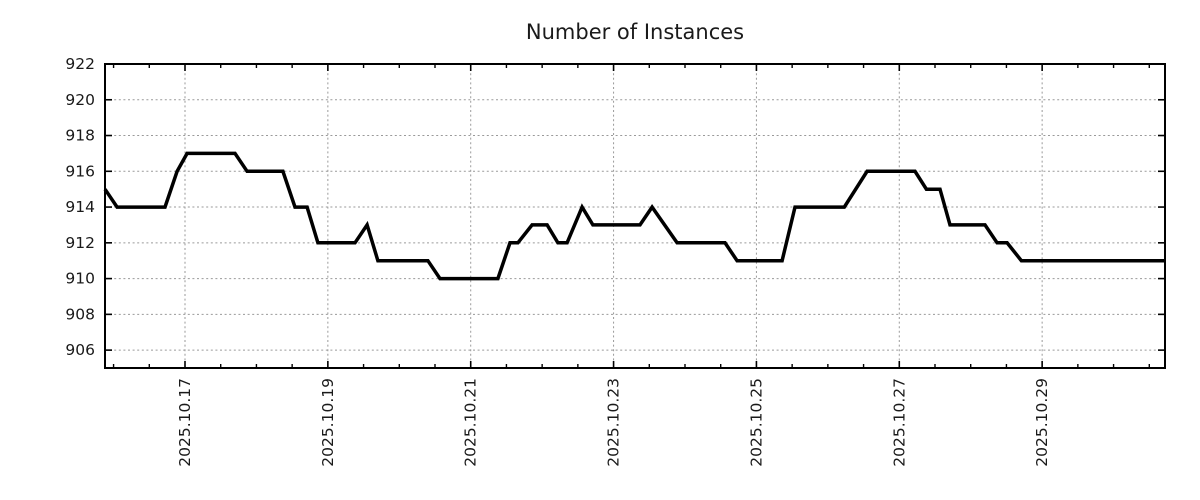 The height and width of the screenshot is (500, 1200). What do you see at coordinates (756, 422) in the screenshot?
I see `x-tick-label: 2025.10.25` at bounding box center [756, 422].